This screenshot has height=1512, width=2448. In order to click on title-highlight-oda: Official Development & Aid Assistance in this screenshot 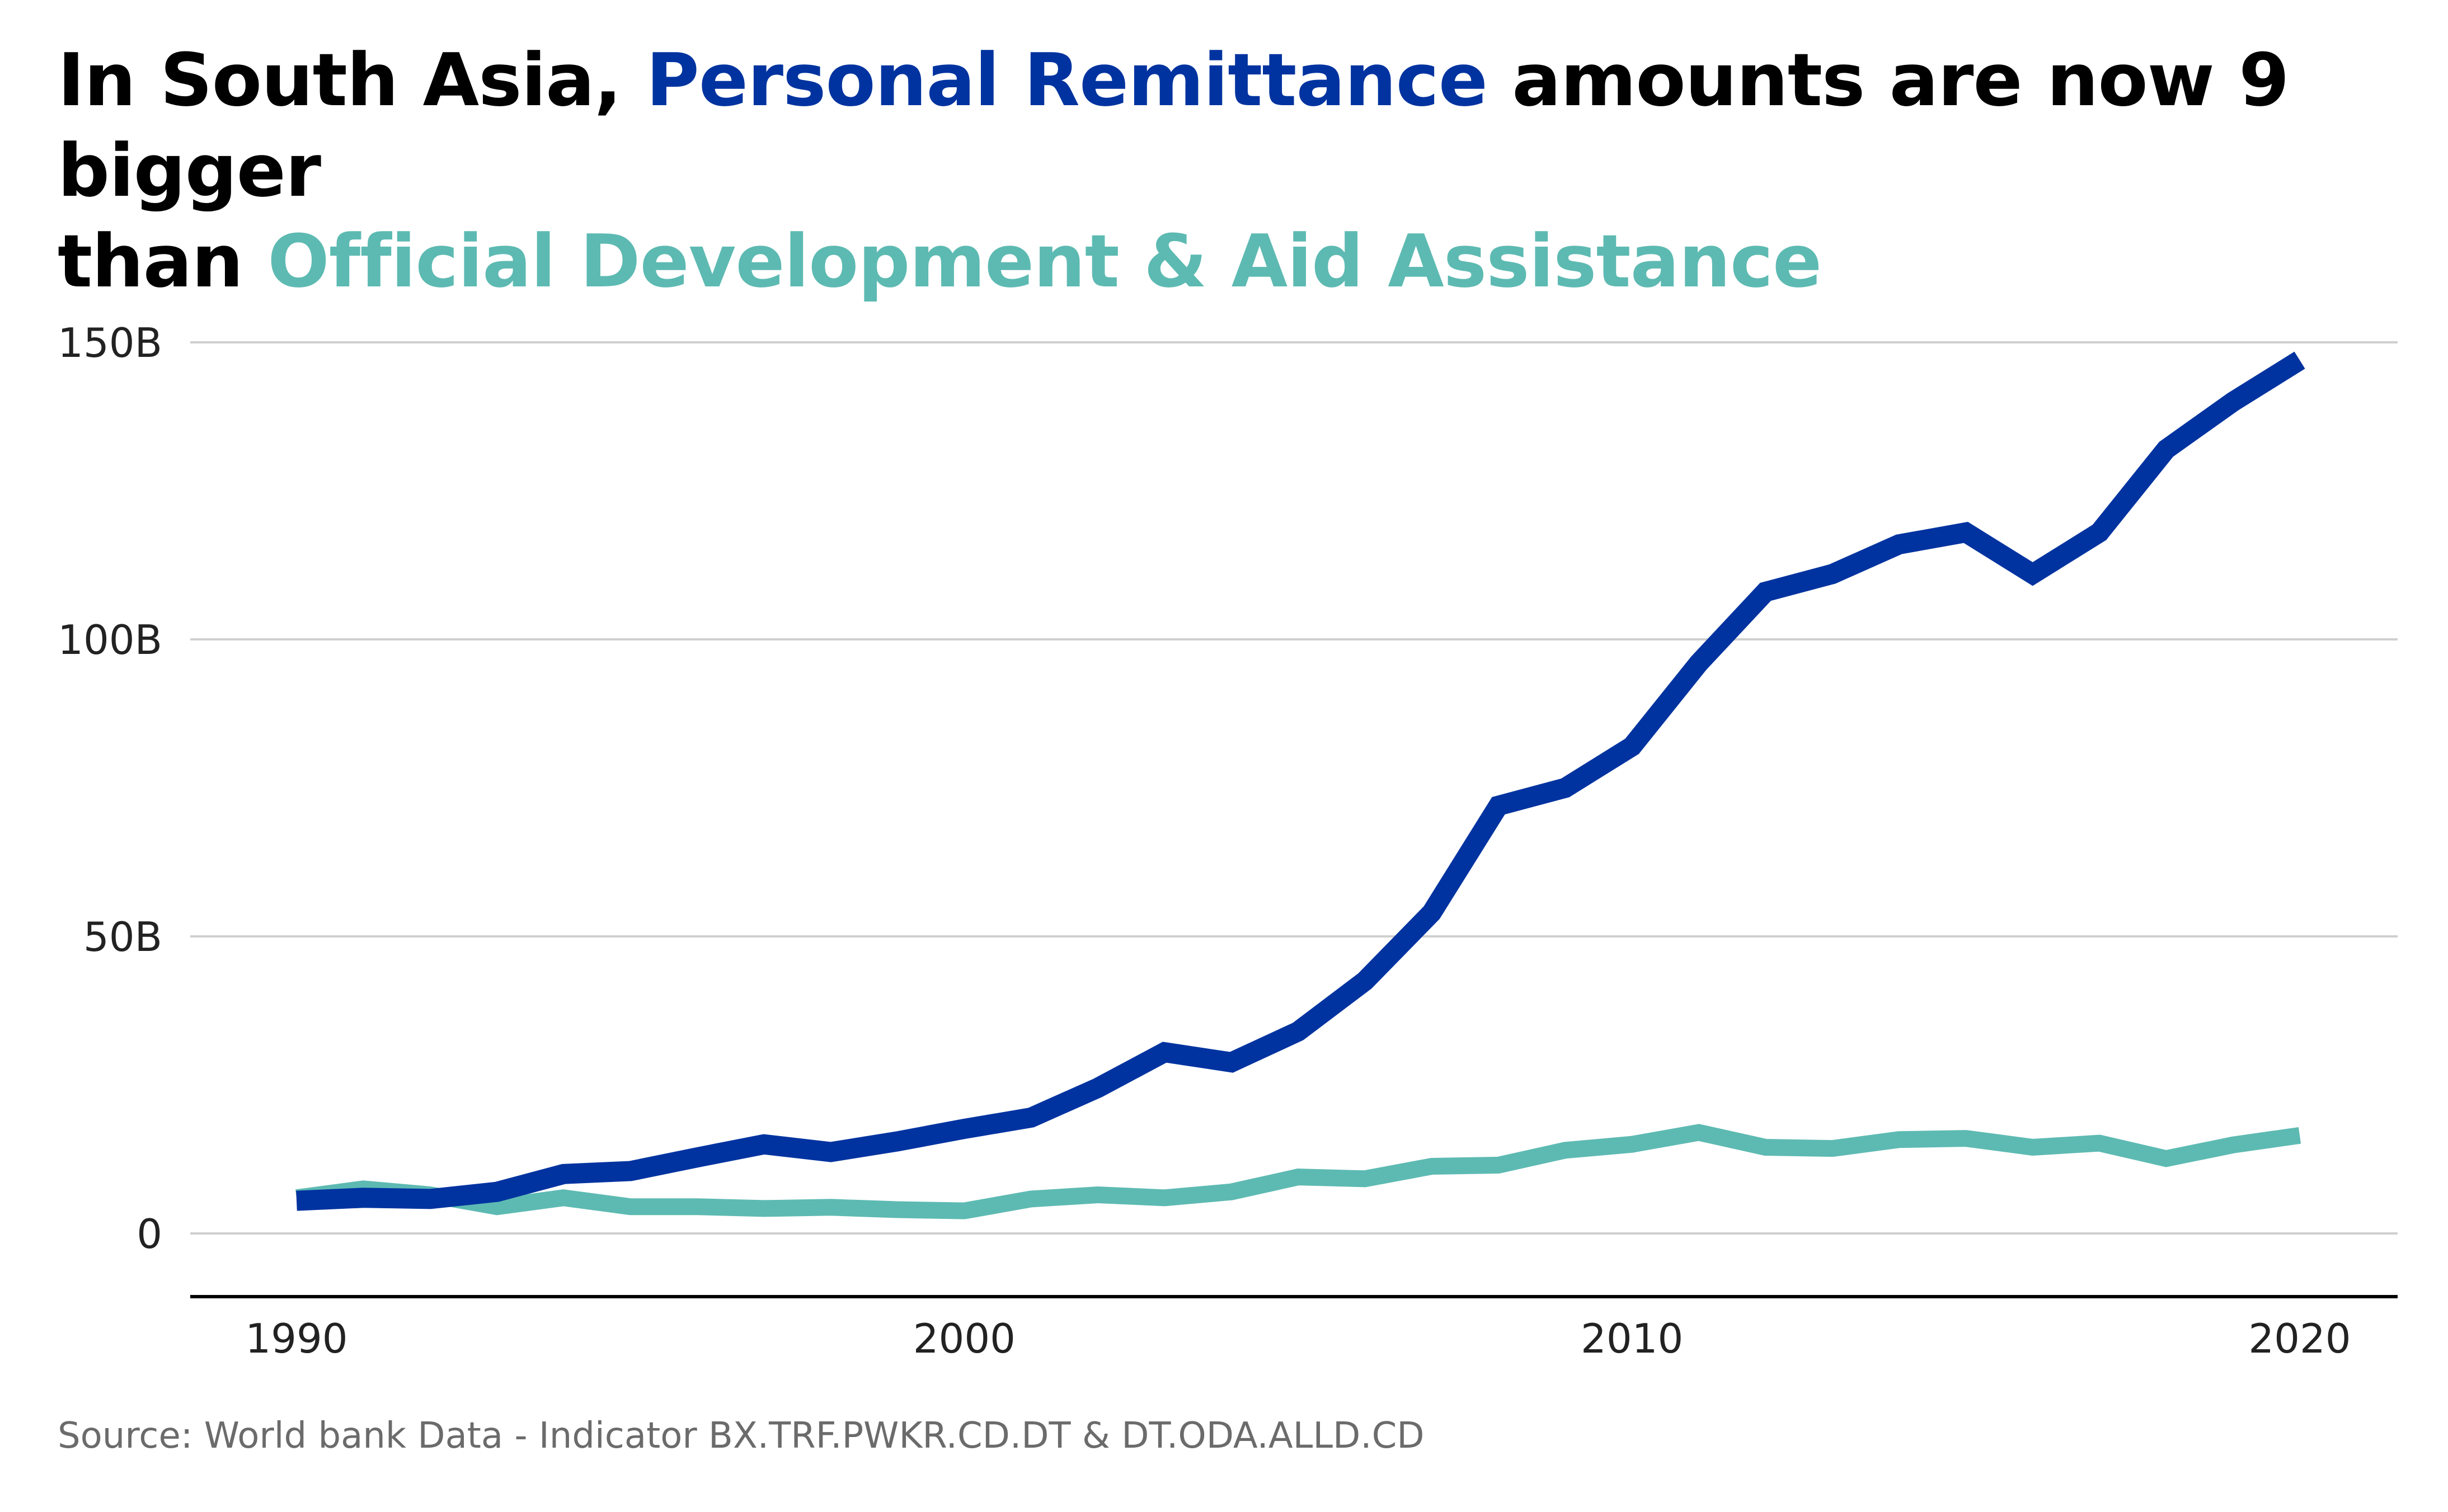, I will do `click(1044, 261)`.